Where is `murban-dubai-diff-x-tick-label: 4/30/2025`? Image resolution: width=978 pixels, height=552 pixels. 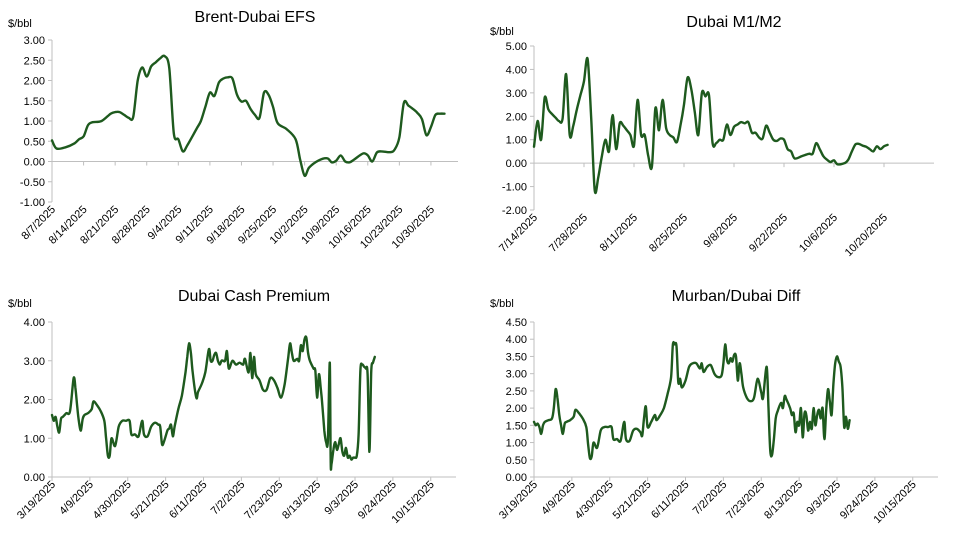
murban-dubai-diff-x-tick-label: 4/30/2025 is located at coordinates (594, 500).